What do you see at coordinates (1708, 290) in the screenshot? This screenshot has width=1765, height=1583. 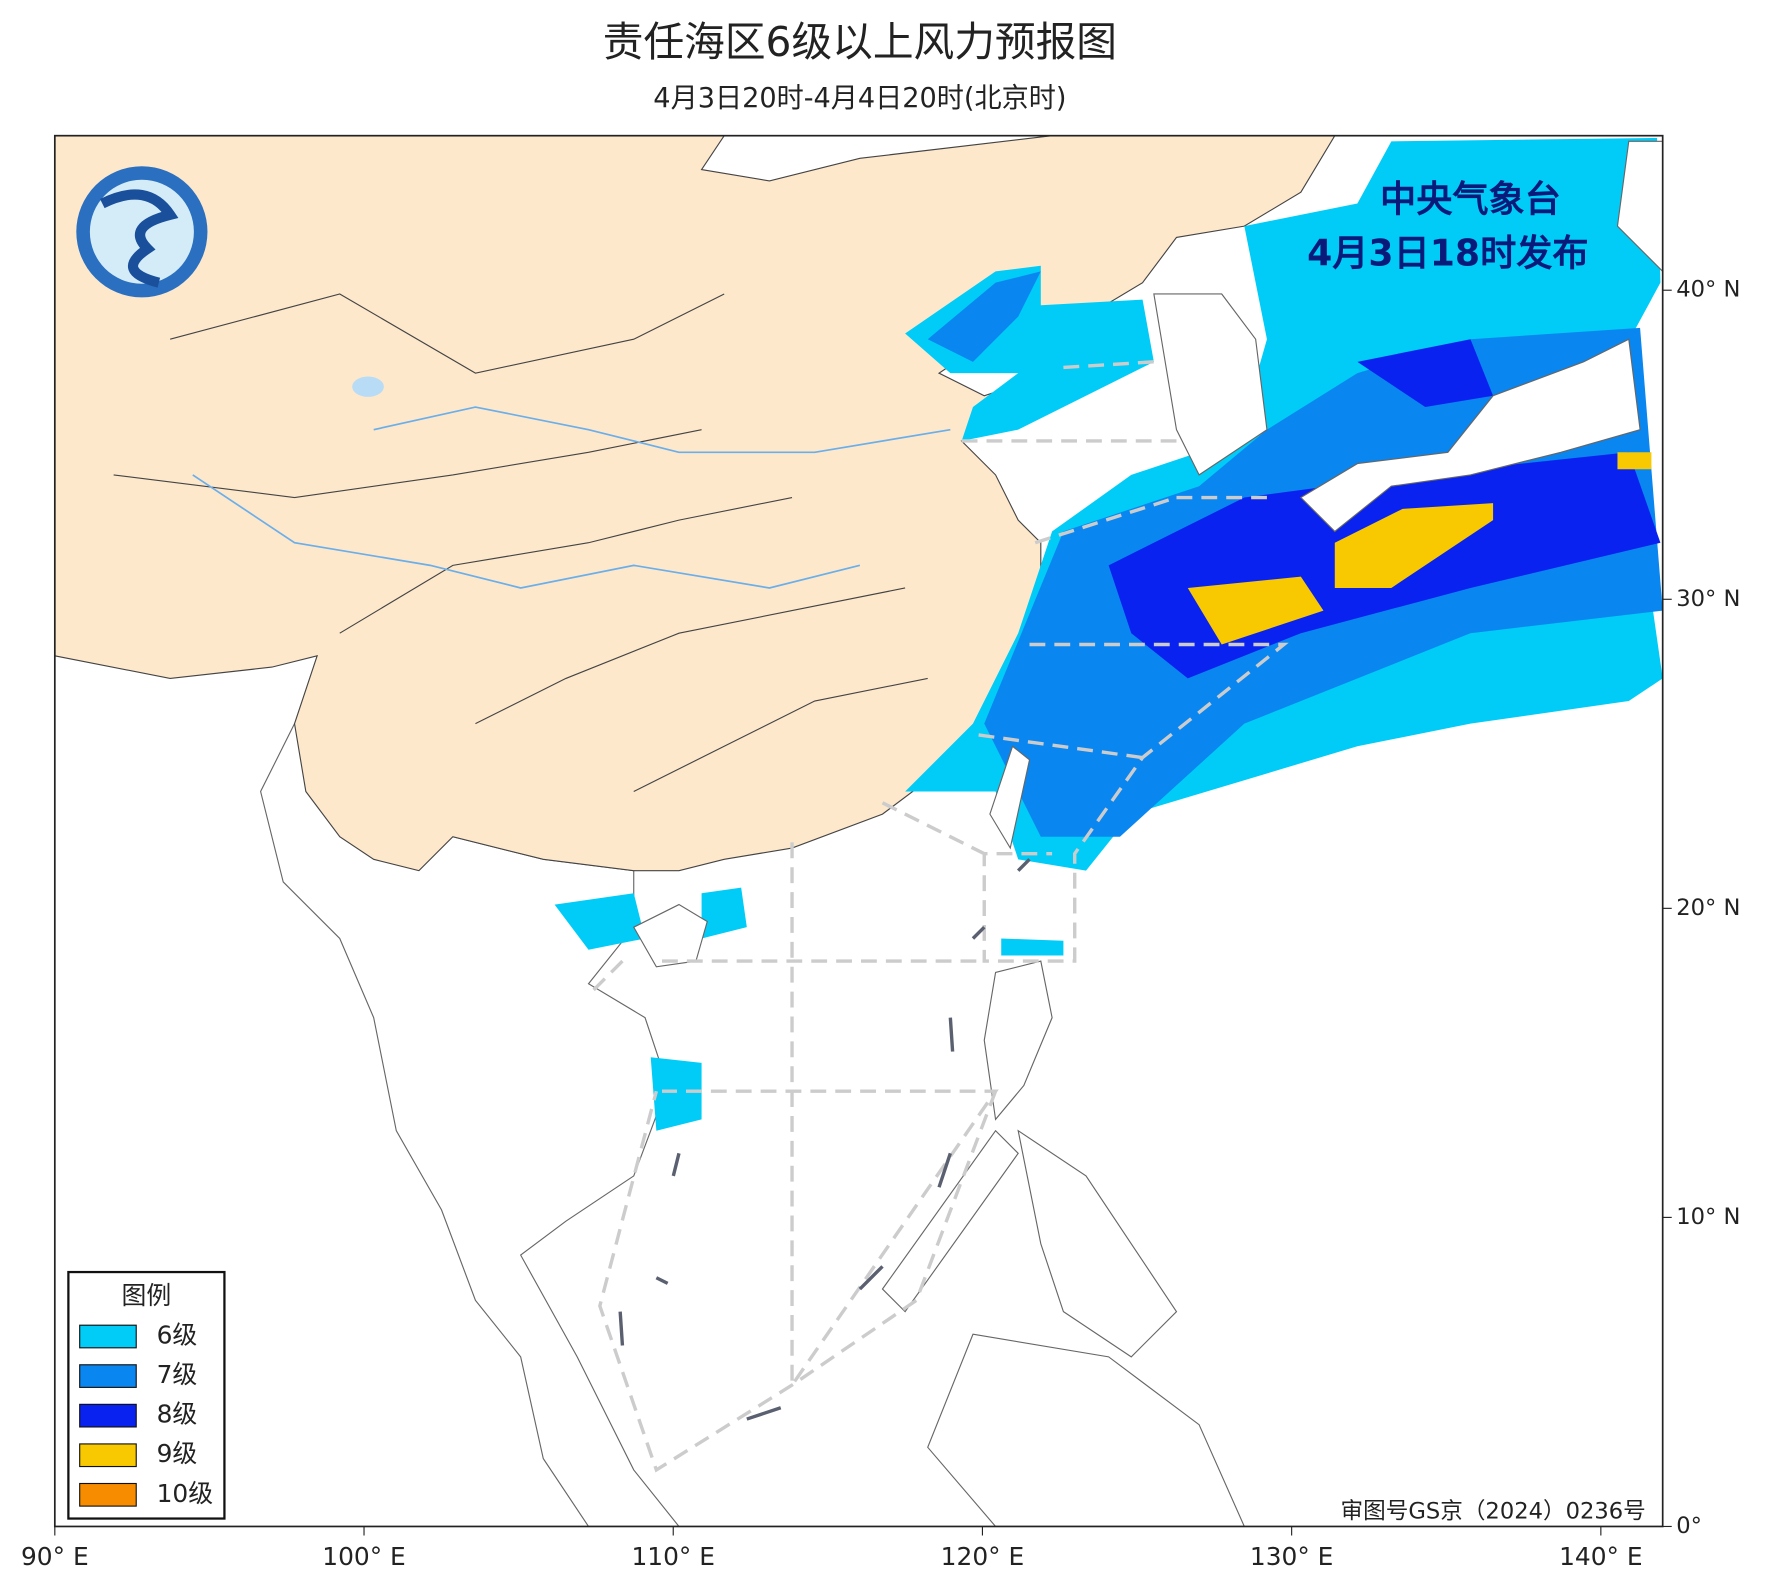 I see `y-tick-label: 40° N` at bounding box center [1708, 290].